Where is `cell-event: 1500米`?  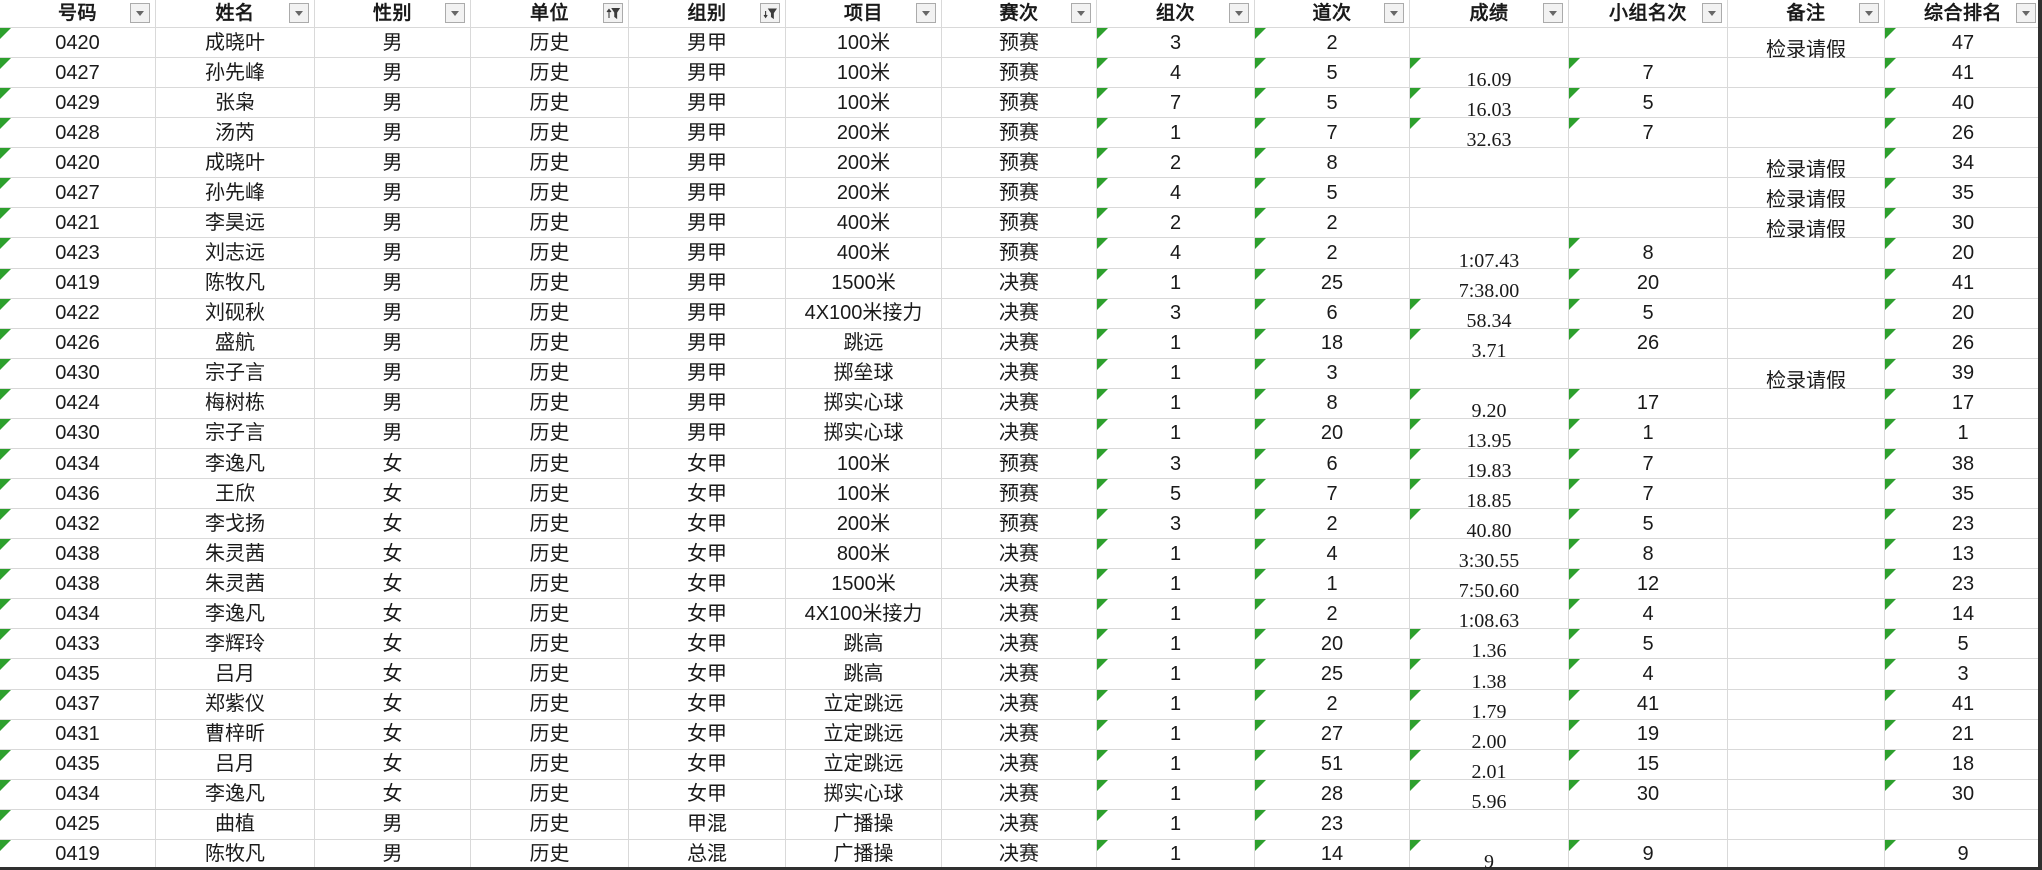
cell-event: 1500米 is located at coordinates (864, 283).